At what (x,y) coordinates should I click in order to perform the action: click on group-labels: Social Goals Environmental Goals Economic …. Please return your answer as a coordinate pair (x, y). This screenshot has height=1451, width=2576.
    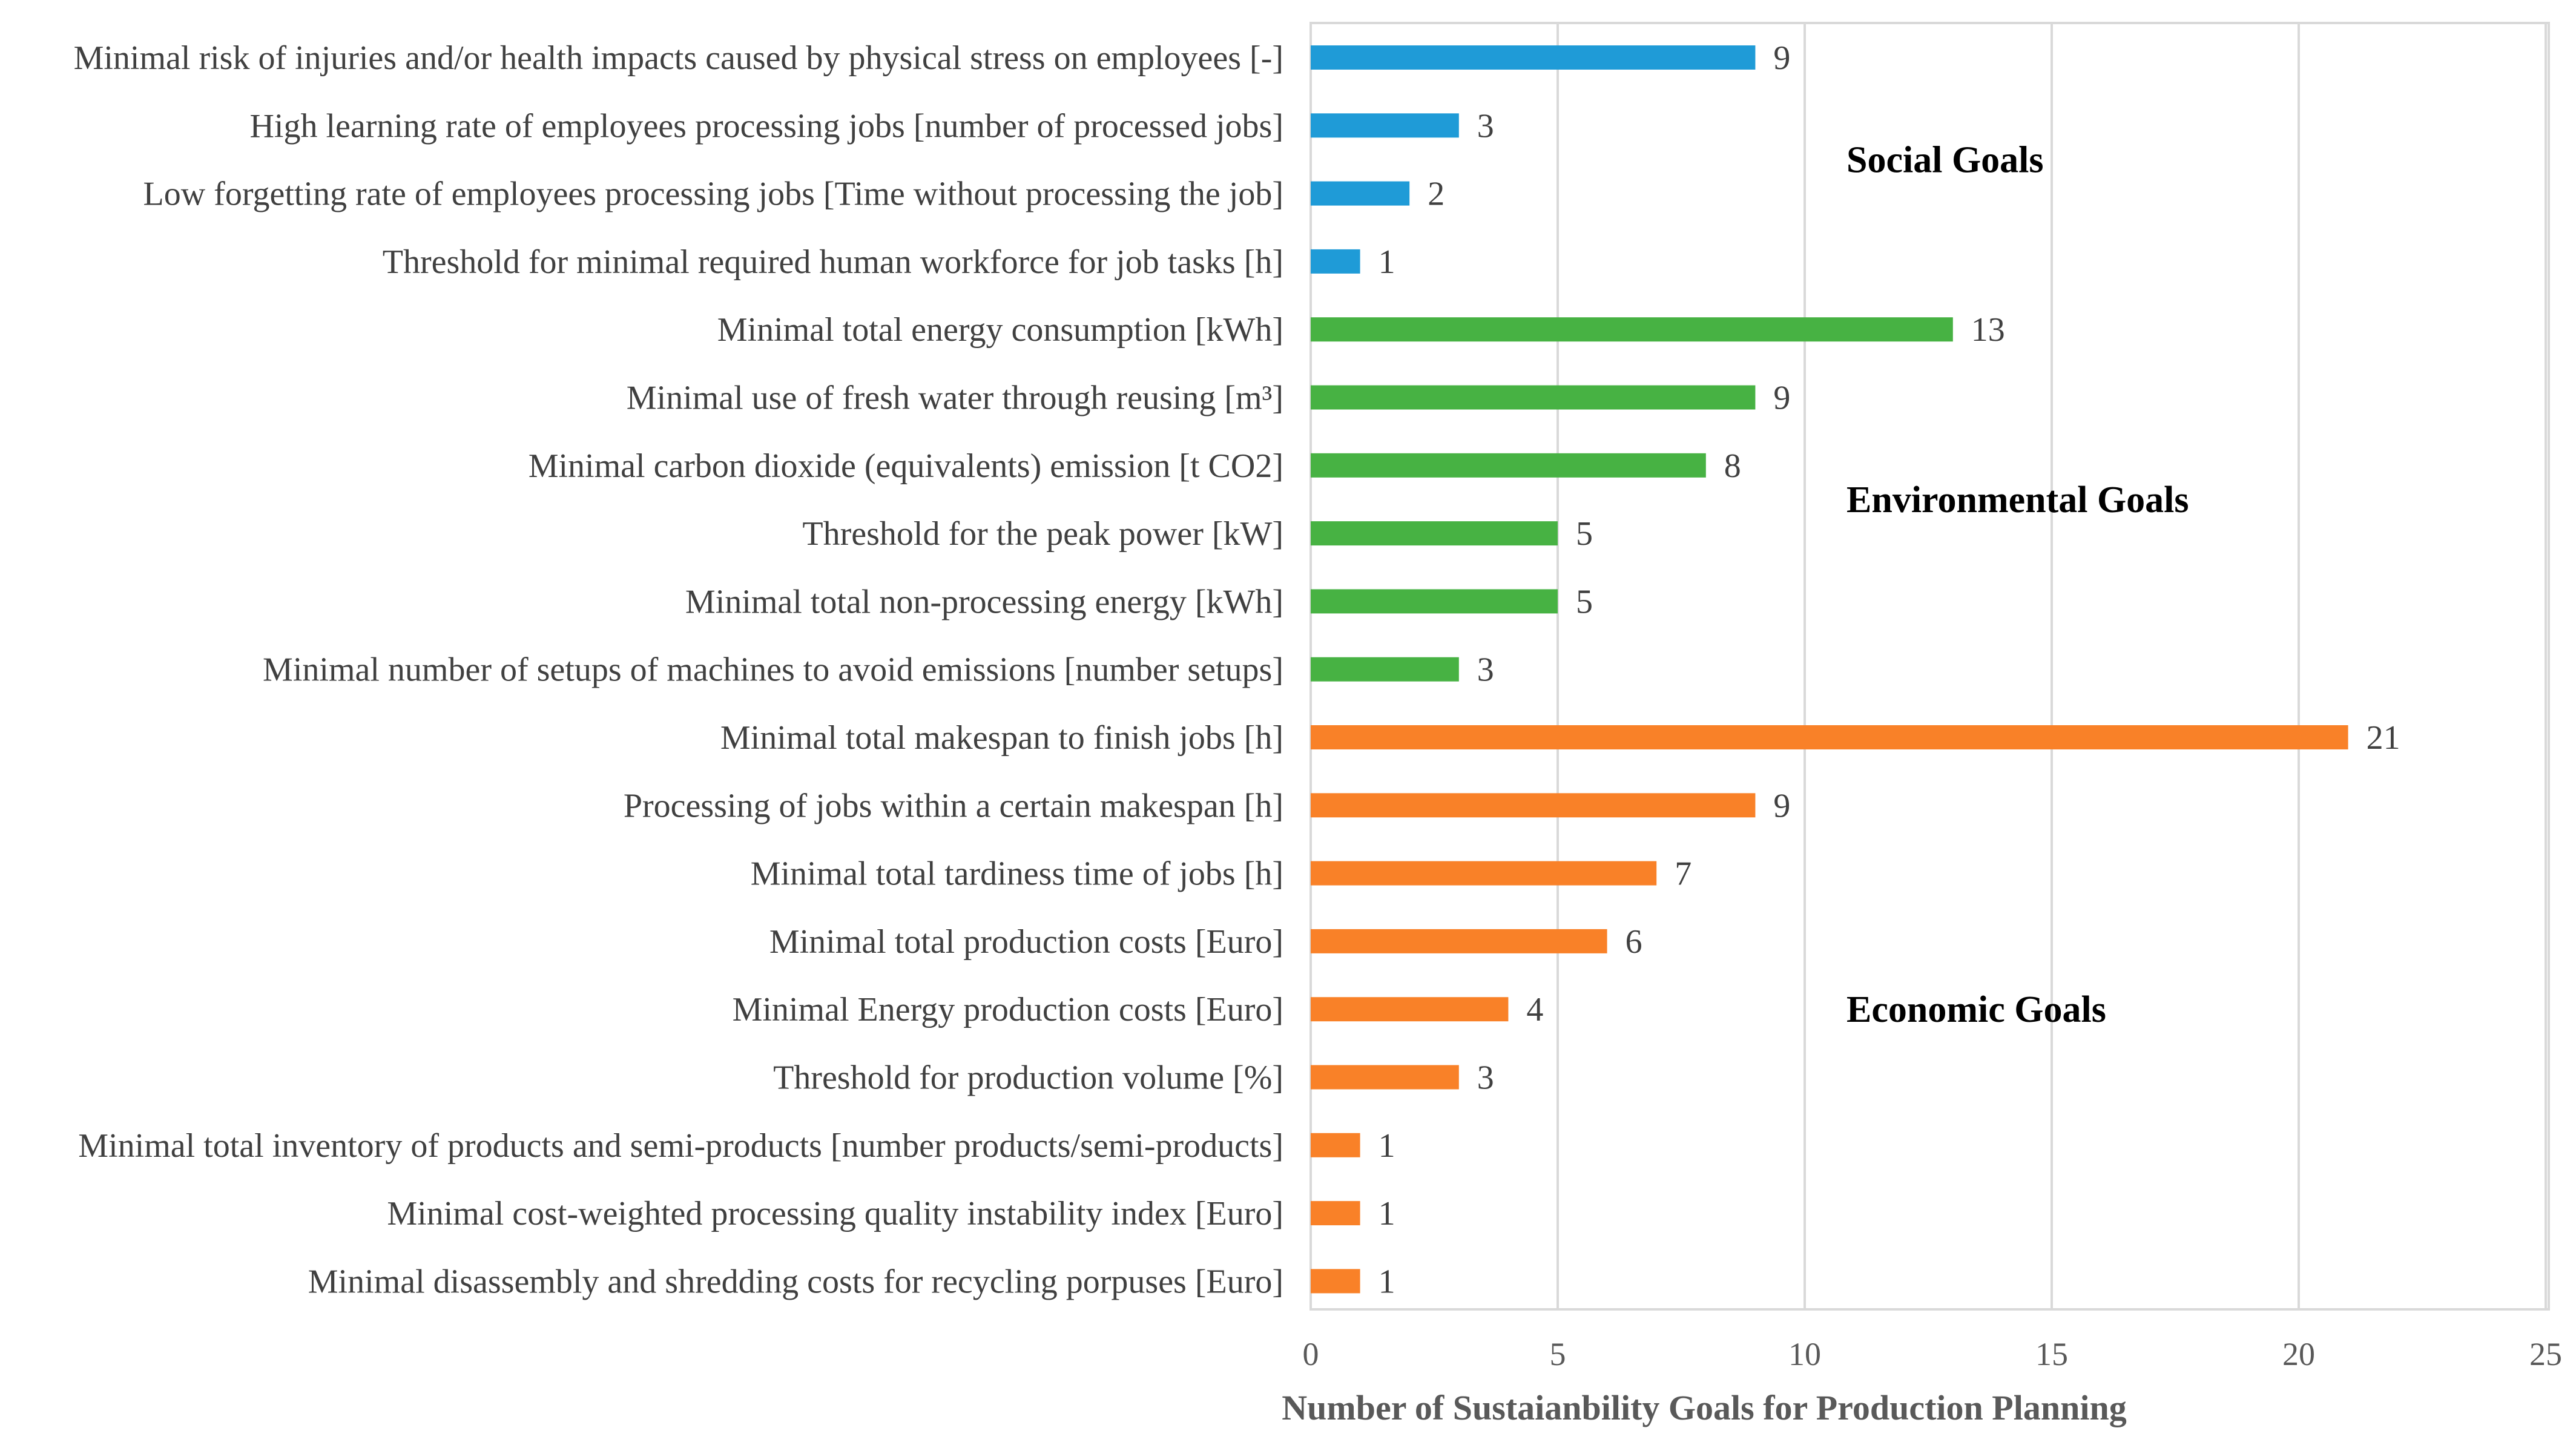
    Looking at the image, I should click on (2017, 584).